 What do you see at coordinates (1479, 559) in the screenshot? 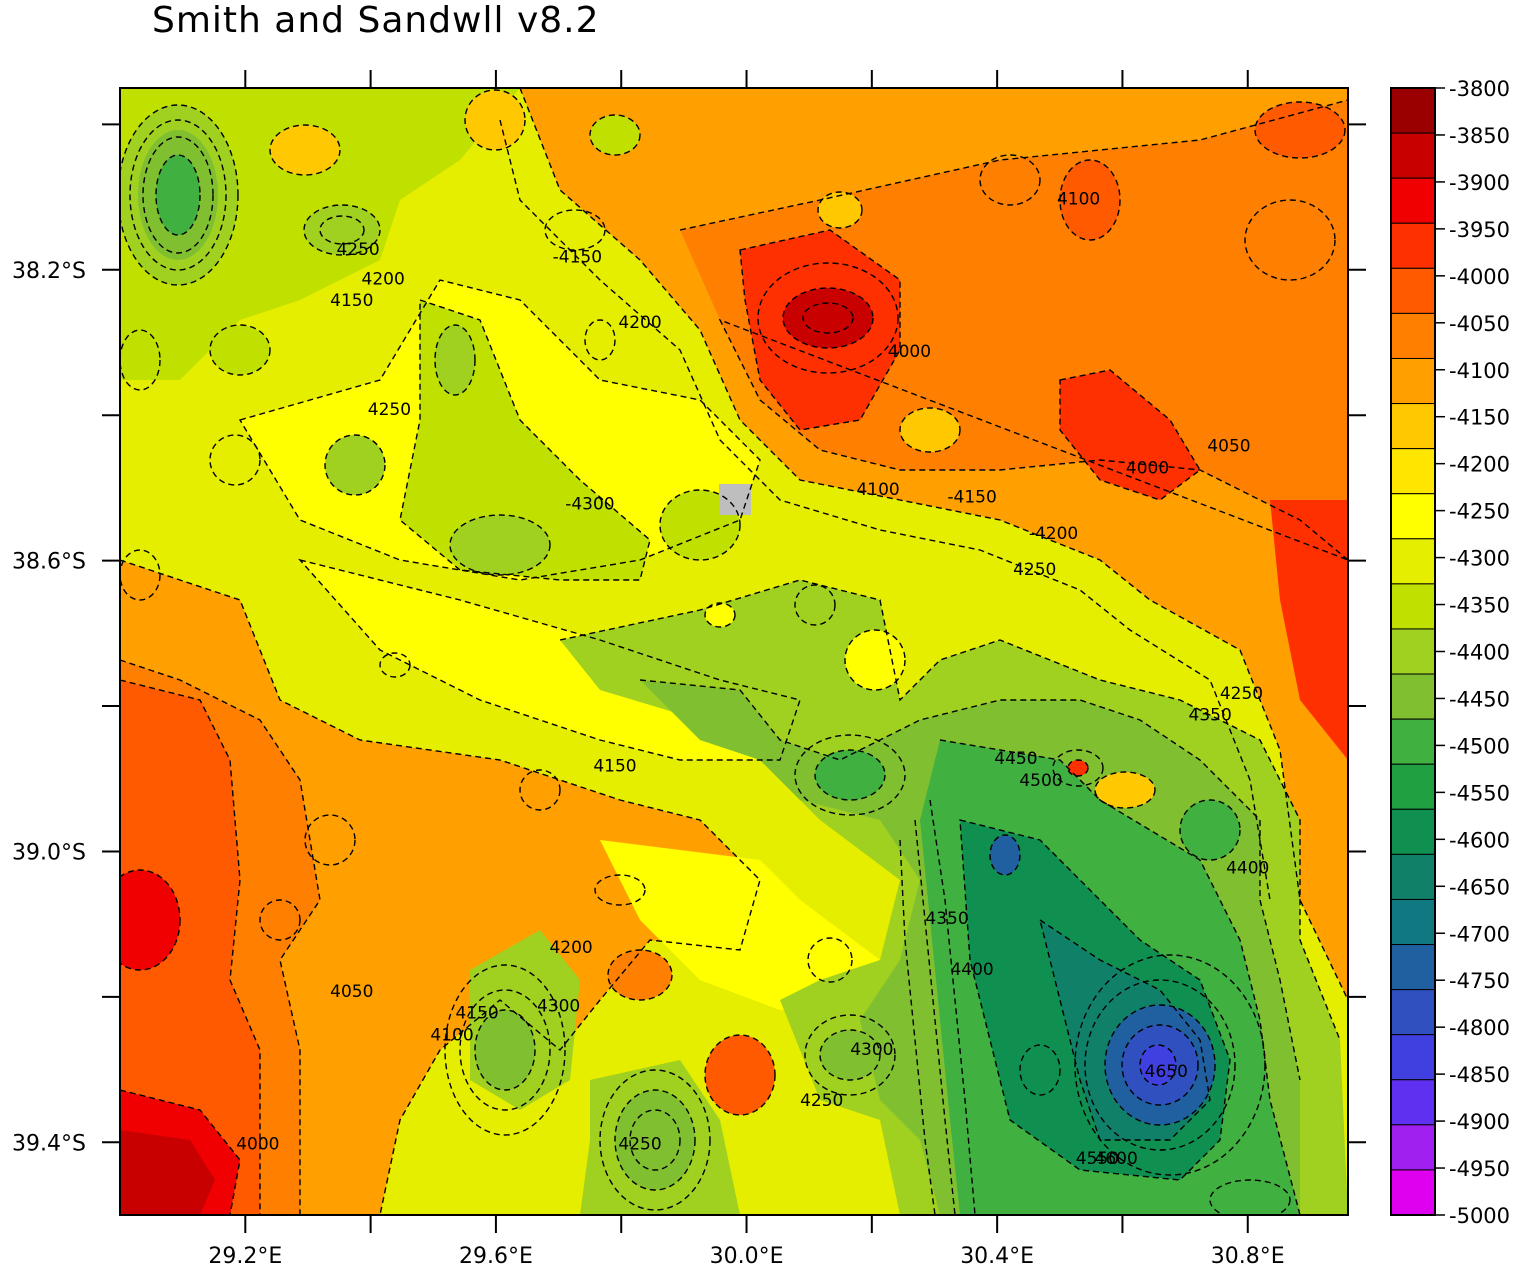
I see `colorbar-label: -4300` at bounding box center [1479, 559].